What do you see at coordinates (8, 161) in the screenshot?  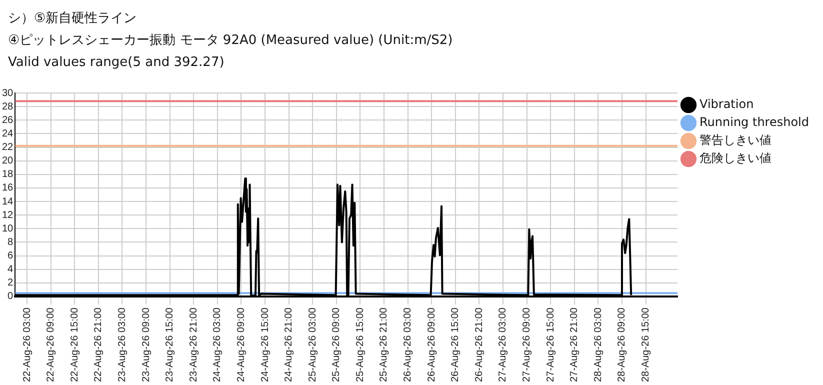 I see `y-tick-label: 20` at bounding box center [8, 161].